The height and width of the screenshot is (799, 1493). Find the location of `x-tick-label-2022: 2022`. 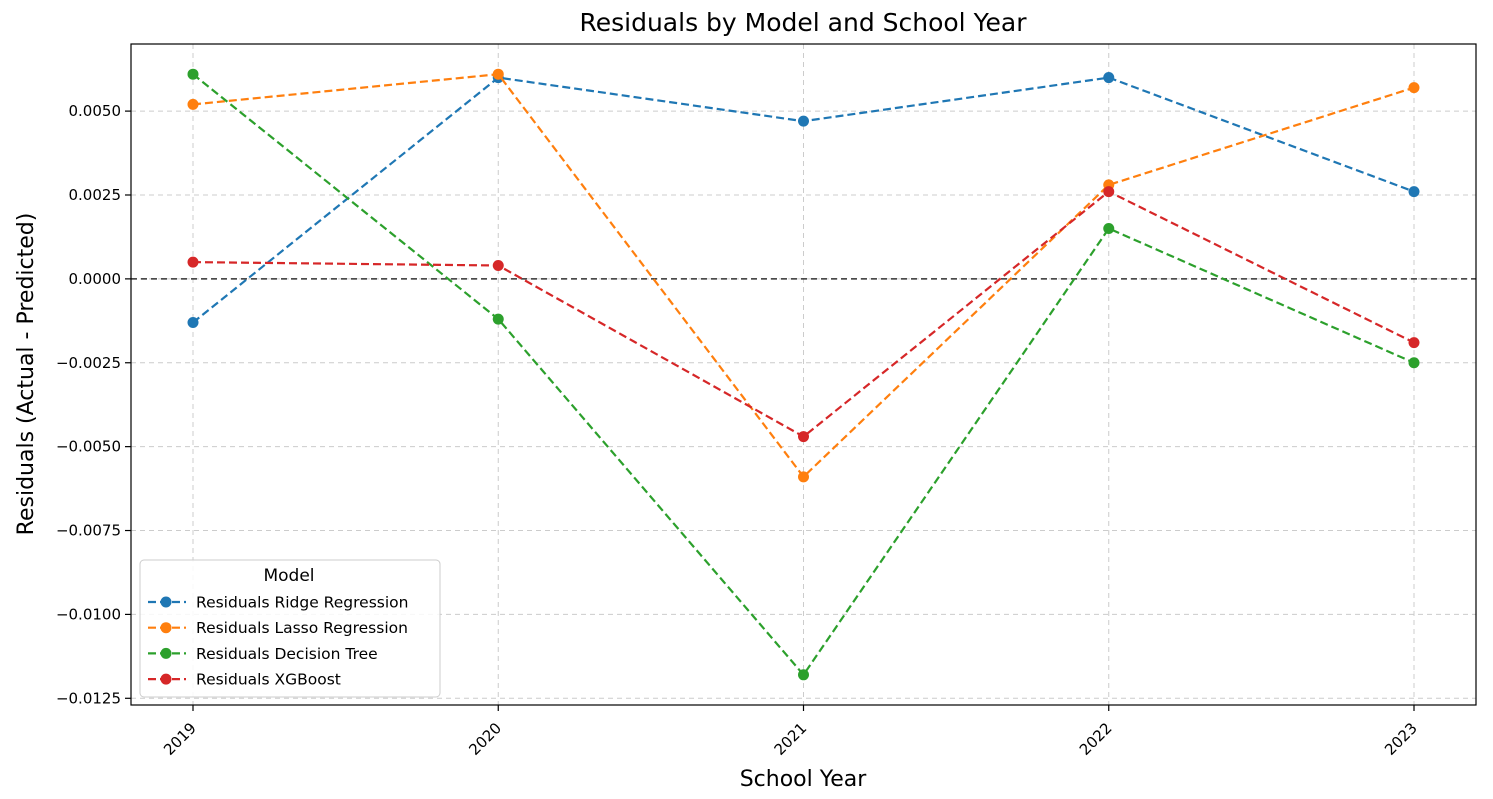

x-tick-label-2022: 2022 is located at coordinates (1096, 739).